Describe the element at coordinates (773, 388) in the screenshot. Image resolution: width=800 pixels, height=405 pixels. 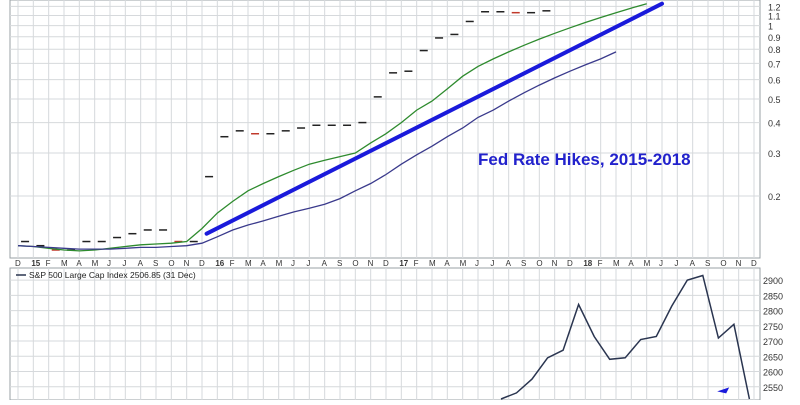
I see `bottom-y-tick-label: 2550` at that location.